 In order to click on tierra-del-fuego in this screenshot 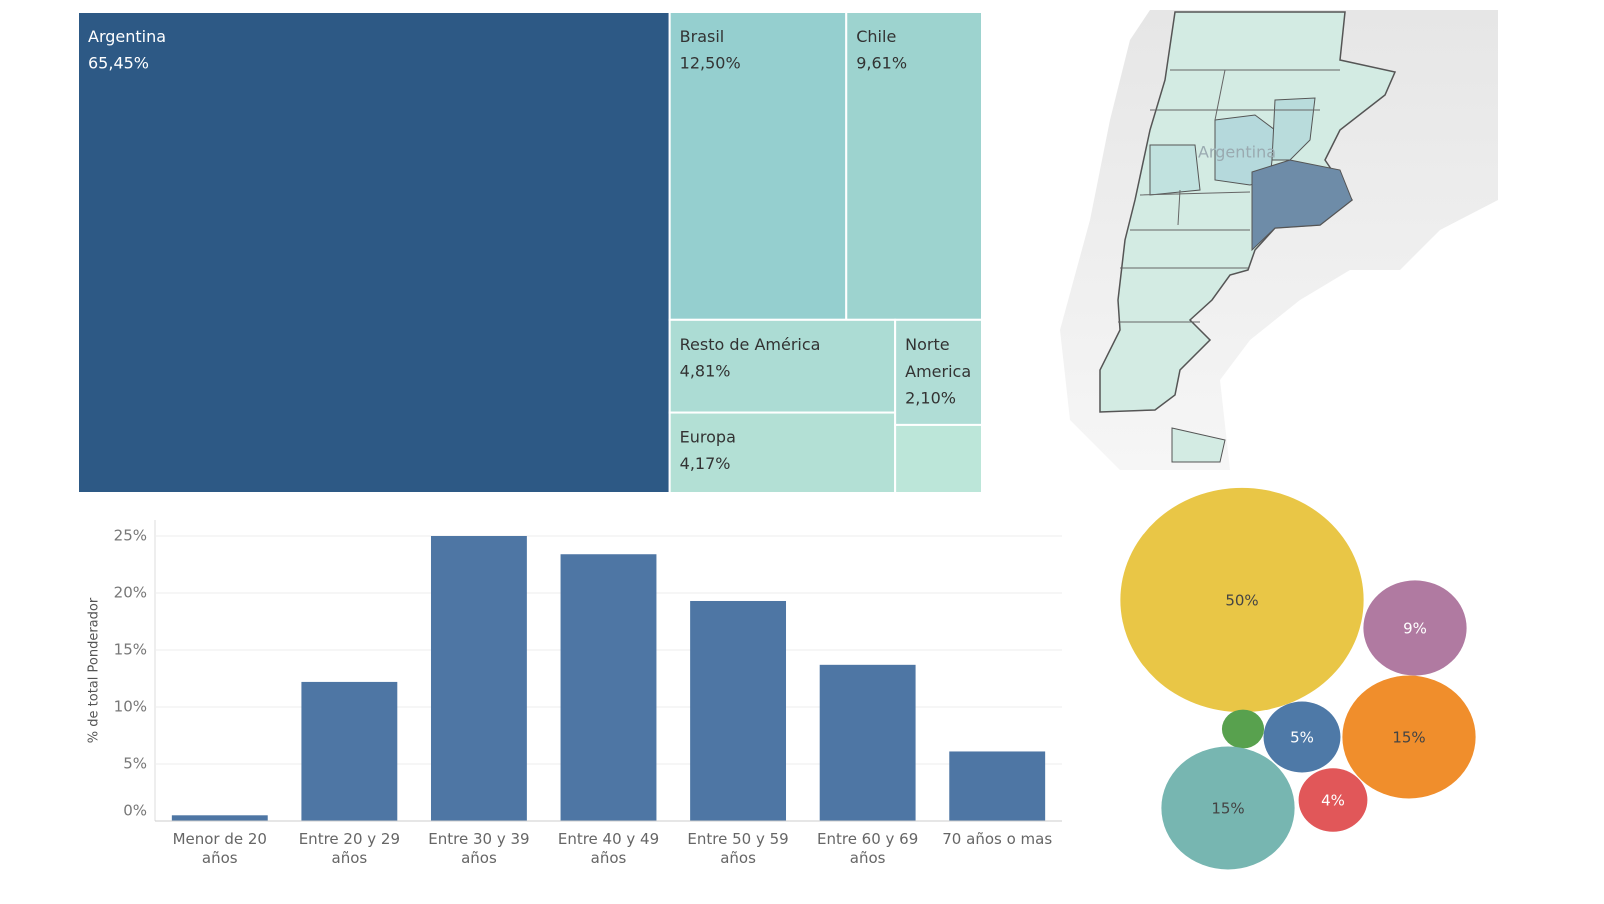, I will do `click(1198, 445)`.